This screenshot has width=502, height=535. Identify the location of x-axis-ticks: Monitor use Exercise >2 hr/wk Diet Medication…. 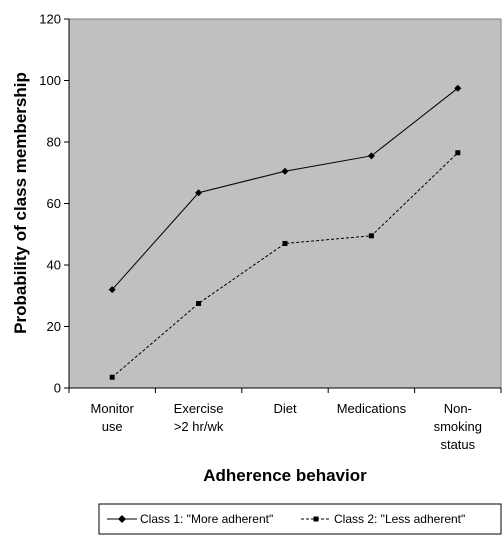
(285, 420).